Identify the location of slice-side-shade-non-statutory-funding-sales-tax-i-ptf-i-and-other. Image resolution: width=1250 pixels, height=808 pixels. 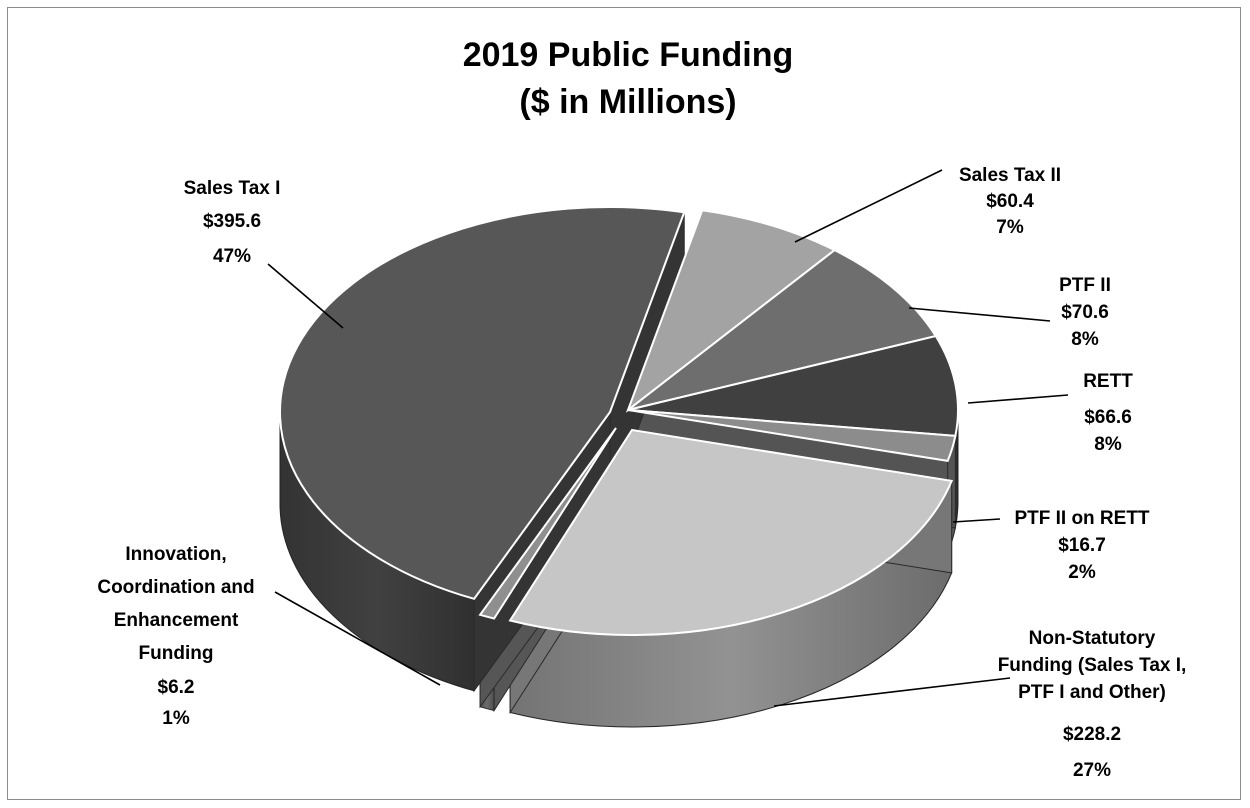
(731, 603).